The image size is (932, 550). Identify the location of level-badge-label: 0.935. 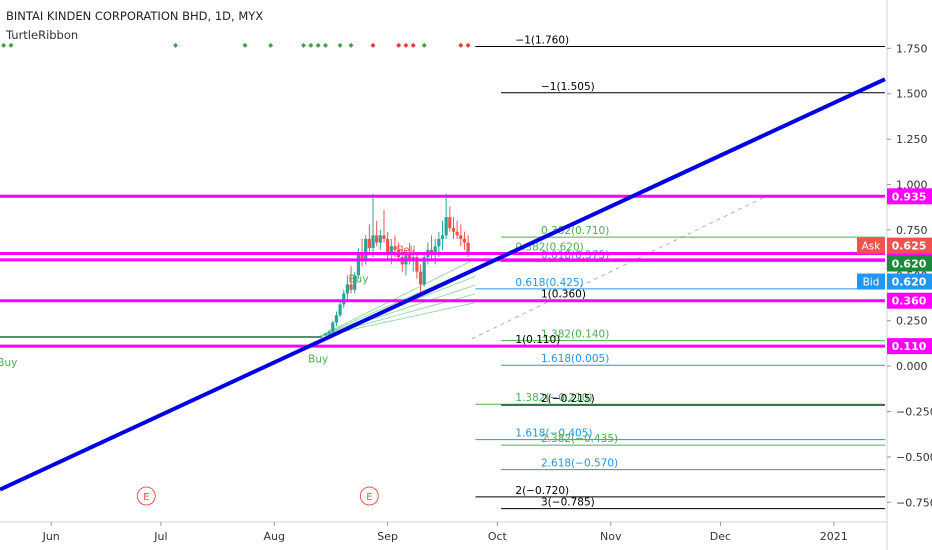
(909, 196).